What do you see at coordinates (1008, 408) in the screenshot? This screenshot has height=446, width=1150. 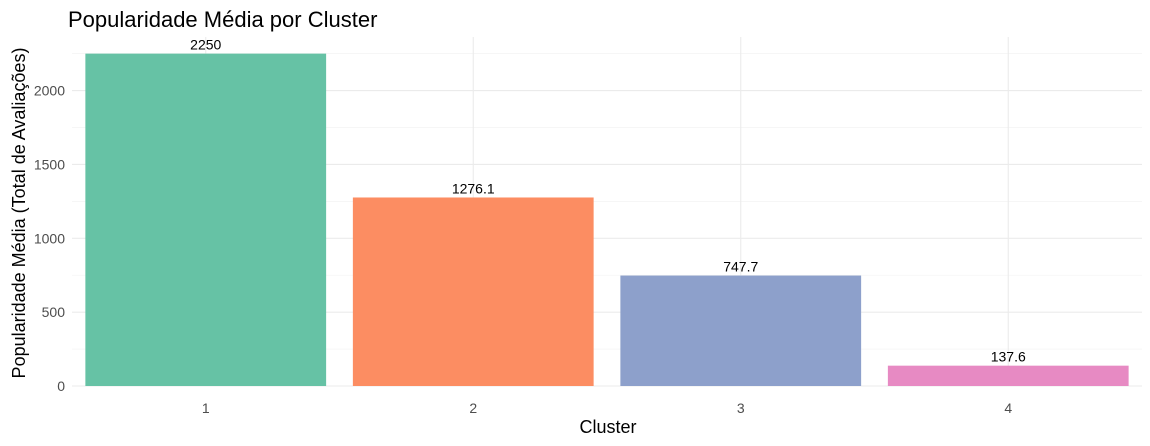 I see `x-tick-label: 4` at bounding box center [1008, 408].